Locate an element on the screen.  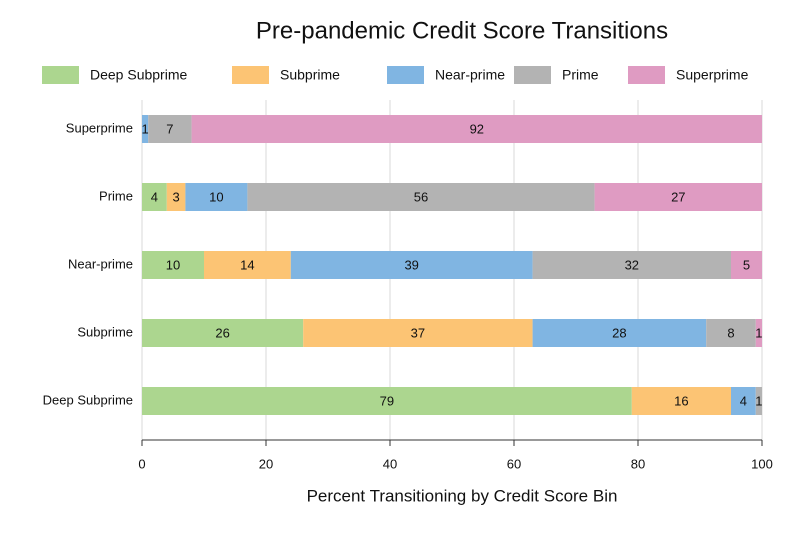
y-tick-label: Subprime is located at coordinates (105, 331).